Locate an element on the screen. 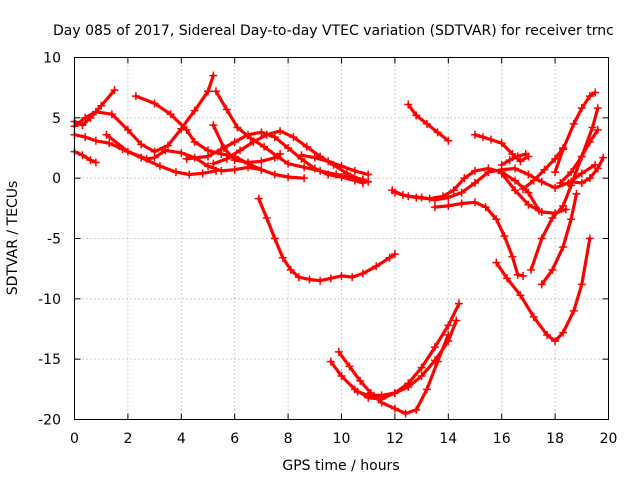 The image size is (640, 480). x-axis-label: GPS time / hours is located at coordinates (340, 466).